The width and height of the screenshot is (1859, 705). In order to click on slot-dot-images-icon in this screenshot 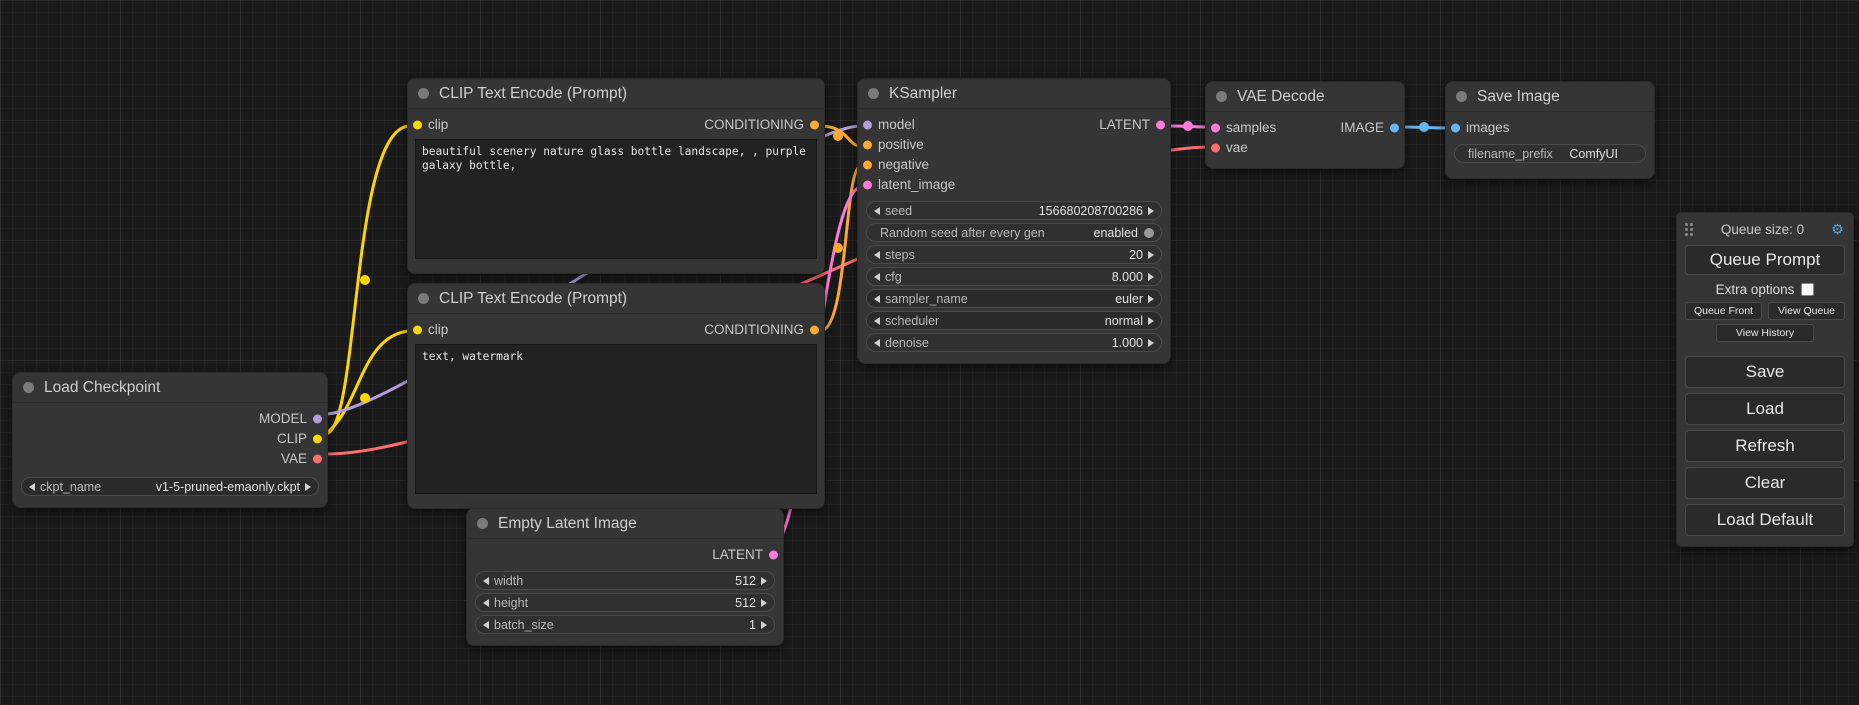, I will do `click(1455, 128)`.